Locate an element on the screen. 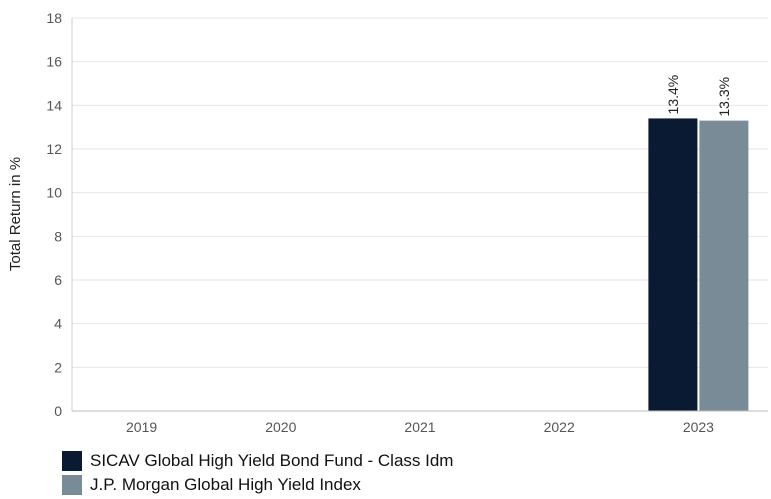  y-tick-label: 4 is located at coordinates (58, 324).